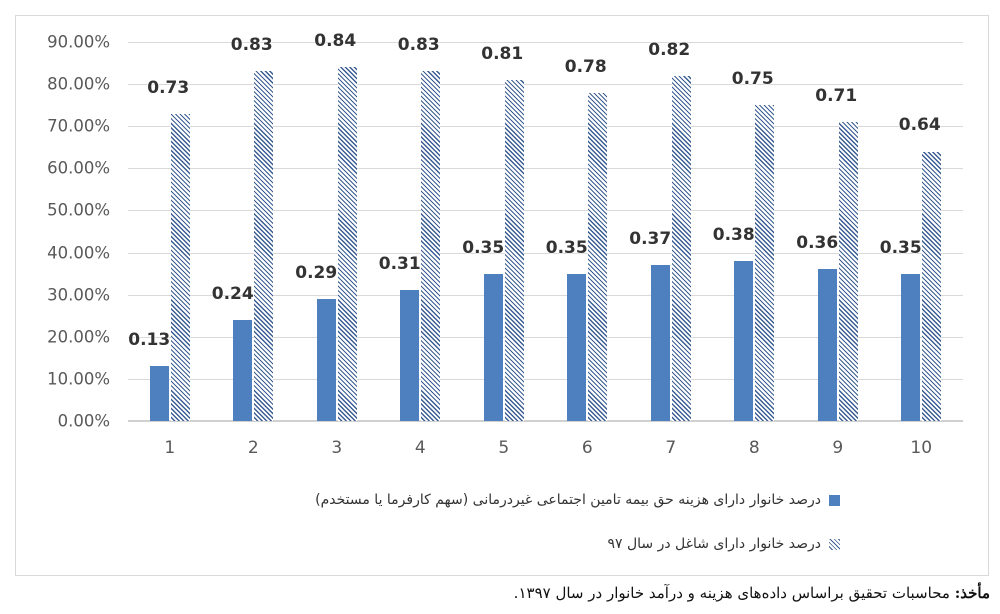 This screenshot has height=614, width=1000. What do you see at coordinates (585, 66) in the screenshot?
I see `data-label: 0.78` at bounding box center [585, 66].